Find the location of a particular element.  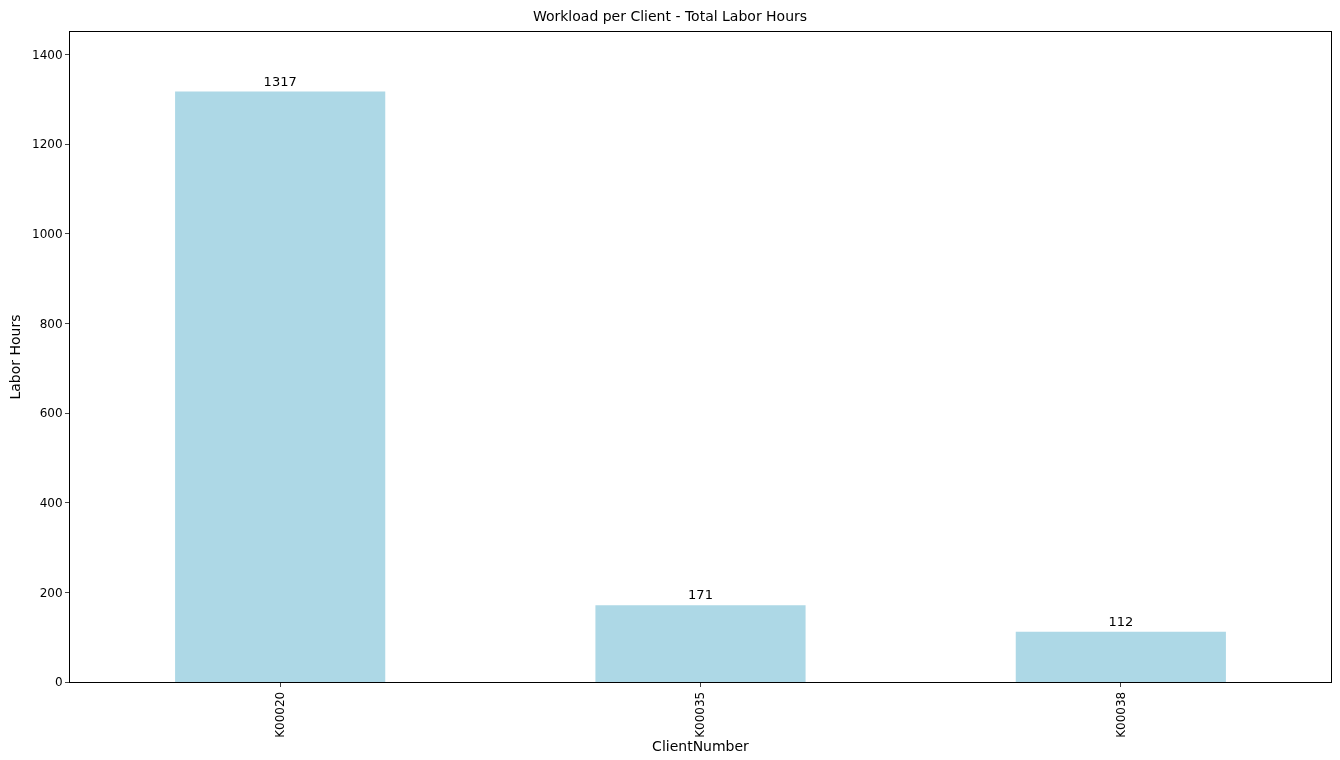

y-tick-label: 200 is located at coordinates (51, 592).